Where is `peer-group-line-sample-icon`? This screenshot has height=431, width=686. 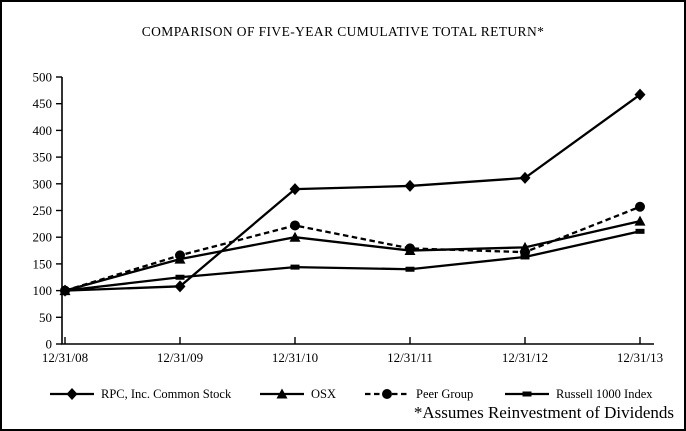 peer-group-line-sample-icon is located at coordinates (387, 394).